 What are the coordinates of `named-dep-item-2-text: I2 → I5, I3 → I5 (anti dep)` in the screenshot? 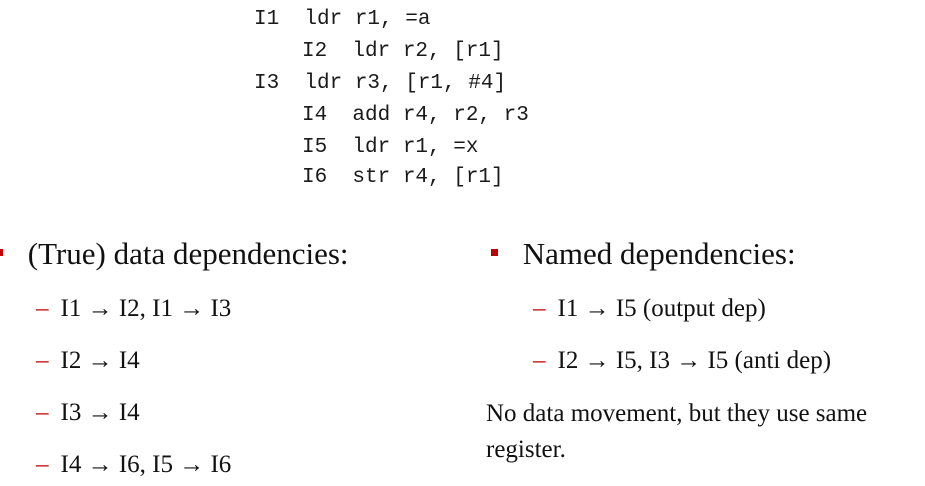 It's located at (694, 360).